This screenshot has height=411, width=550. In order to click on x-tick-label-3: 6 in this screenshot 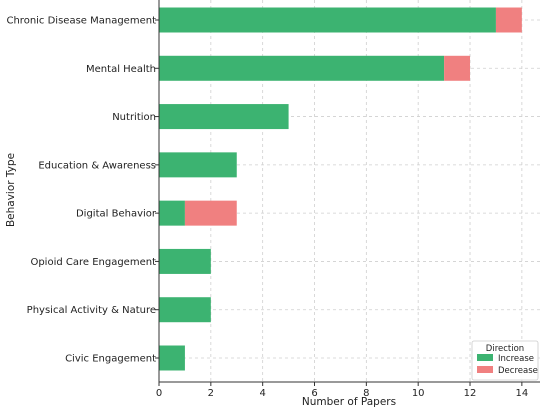, I will do `click(314, 393)`.